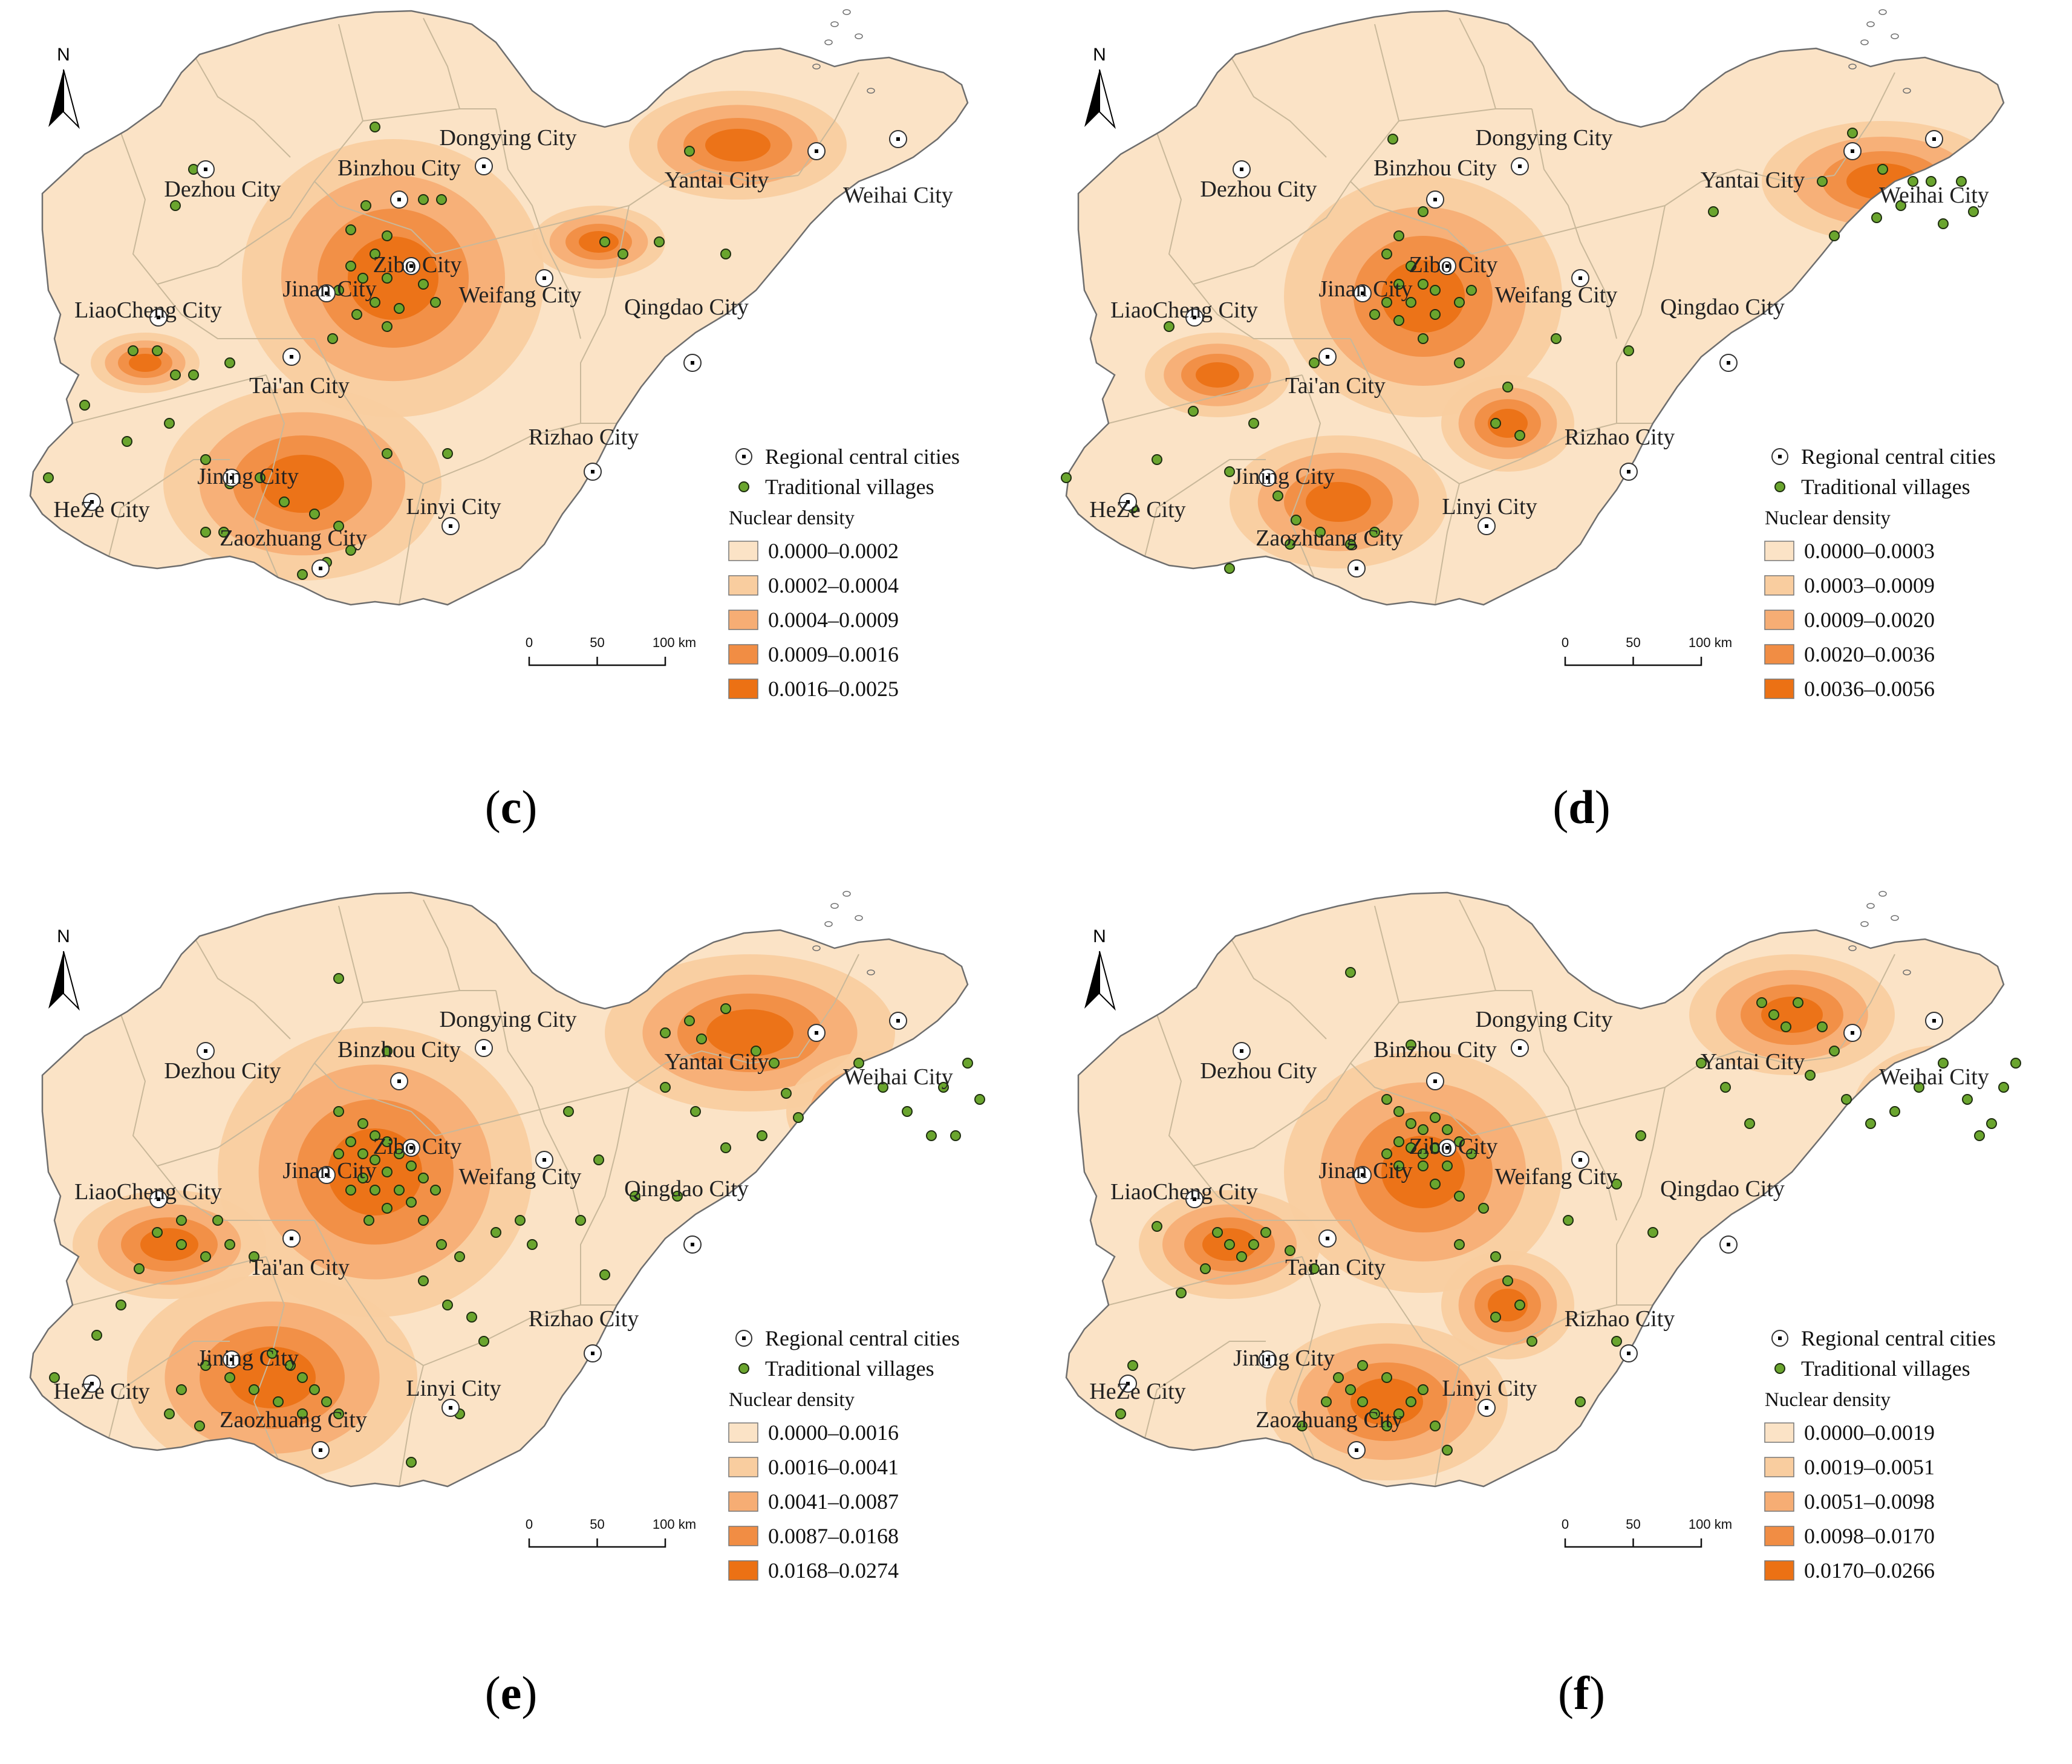 The height and width of the screenshot is (1764, 2072). Describe the element at coordinates (1869, 654) in the screenshot. I see `legend-class-label: 0.0020–0.0036` at that location.